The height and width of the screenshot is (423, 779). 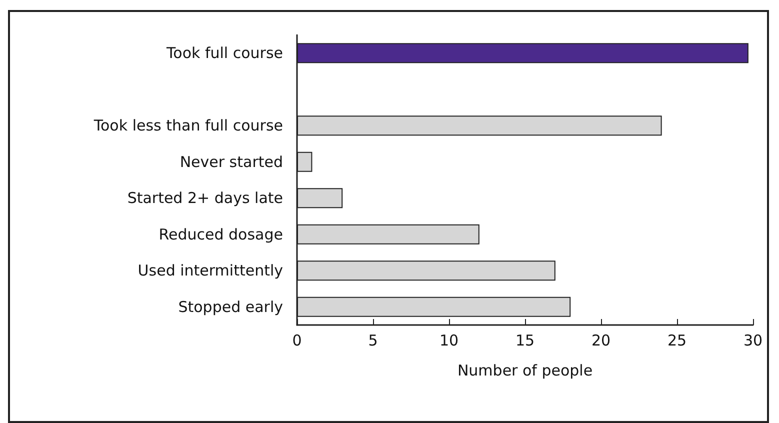 I want to click on y-tick-label: Reduced dosage, so click(x=220, y=234).